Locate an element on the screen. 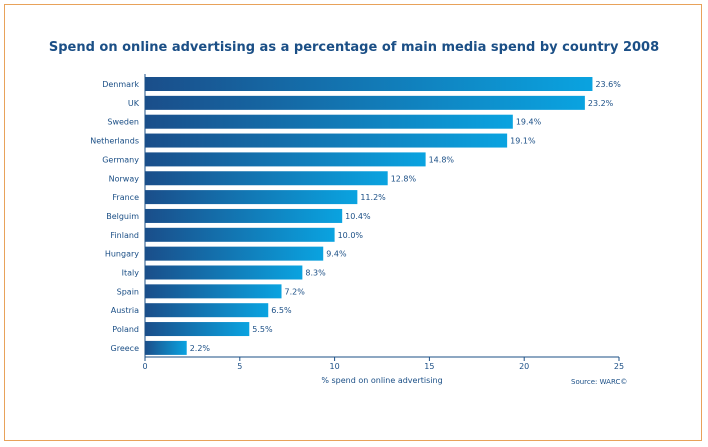 This screenshot has height=447, width=708. data-label: 6.5% is located at coordinates (281, 310).